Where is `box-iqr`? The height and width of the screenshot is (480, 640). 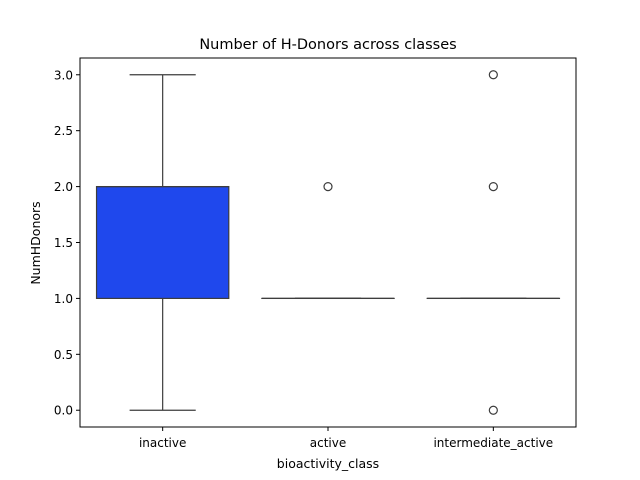
box-iqr is located at coordinates (162, 242).